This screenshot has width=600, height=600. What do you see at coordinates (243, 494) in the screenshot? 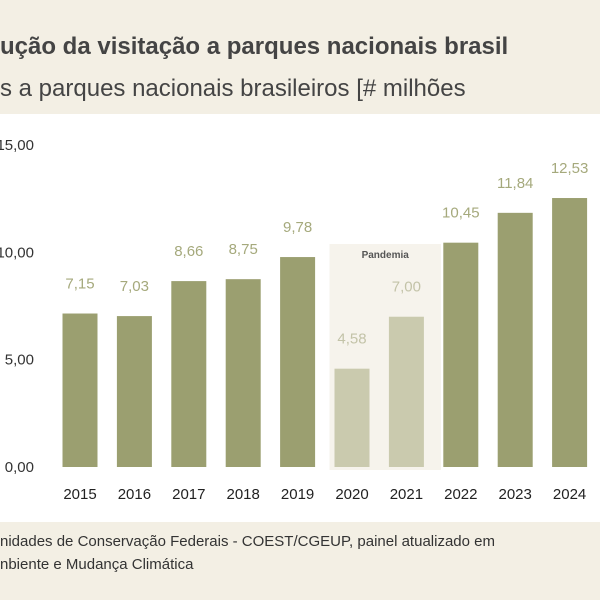
I see `x-tick-label: 2018` at bounding box center [243, 494].